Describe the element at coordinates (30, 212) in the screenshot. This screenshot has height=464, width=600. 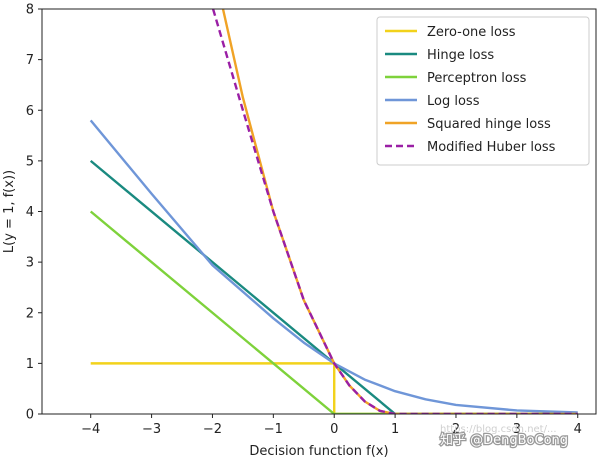
I see `y-tick-label: 4` at that location.